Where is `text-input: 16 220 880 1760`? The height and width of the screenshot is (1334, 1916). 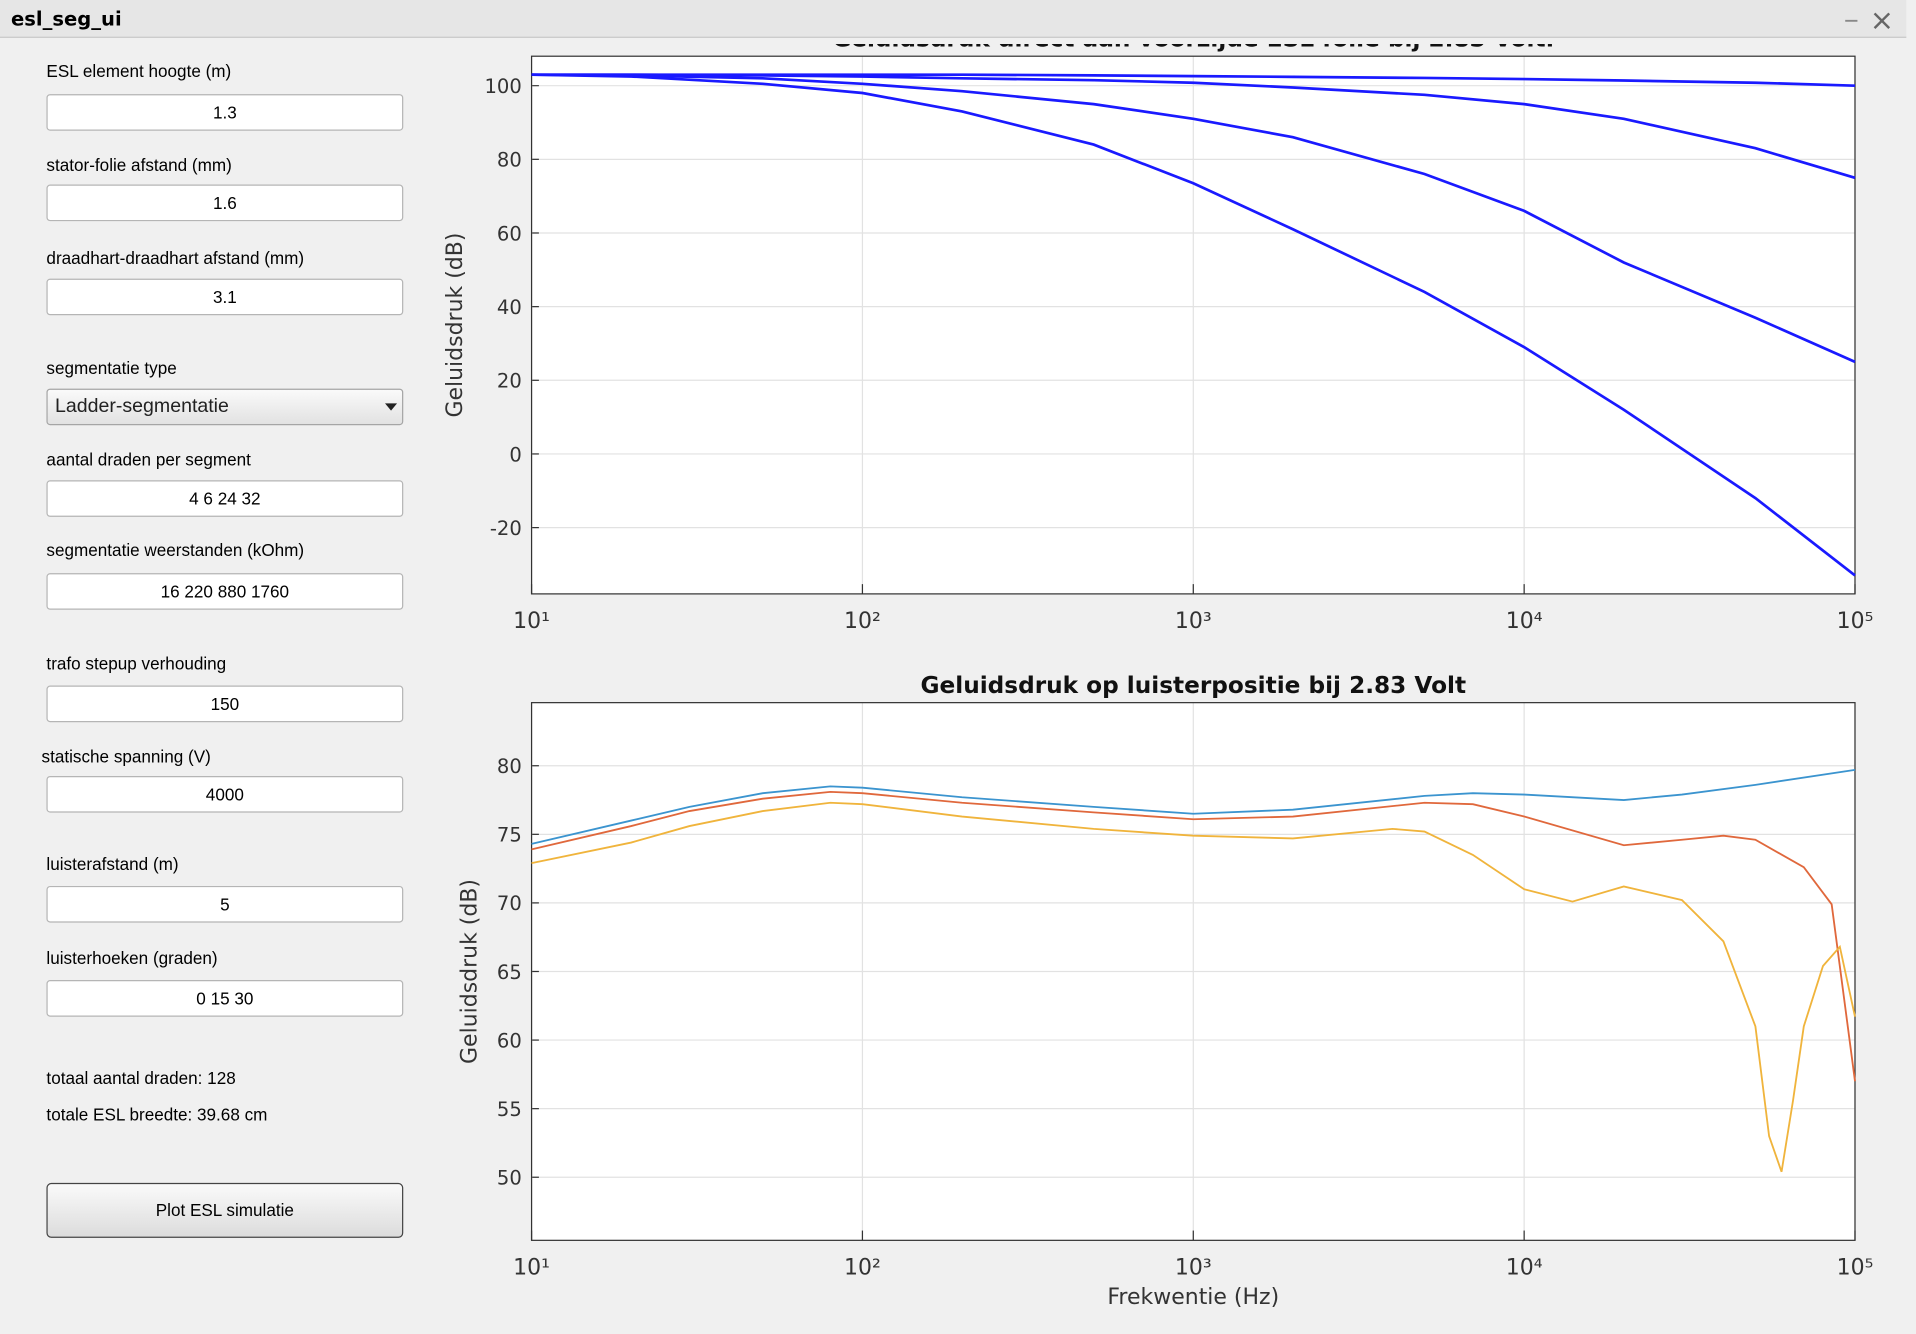 text-input: 16 220 880 1760 is located at coordinates (225, 591).